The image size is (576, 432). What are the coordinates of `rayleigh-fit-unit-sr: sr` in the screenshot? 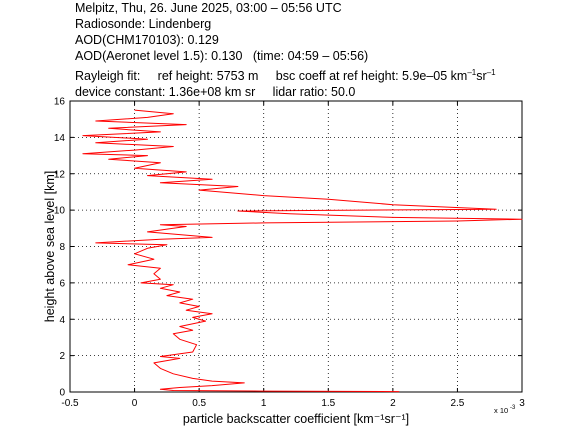 It's located at (481, 76).